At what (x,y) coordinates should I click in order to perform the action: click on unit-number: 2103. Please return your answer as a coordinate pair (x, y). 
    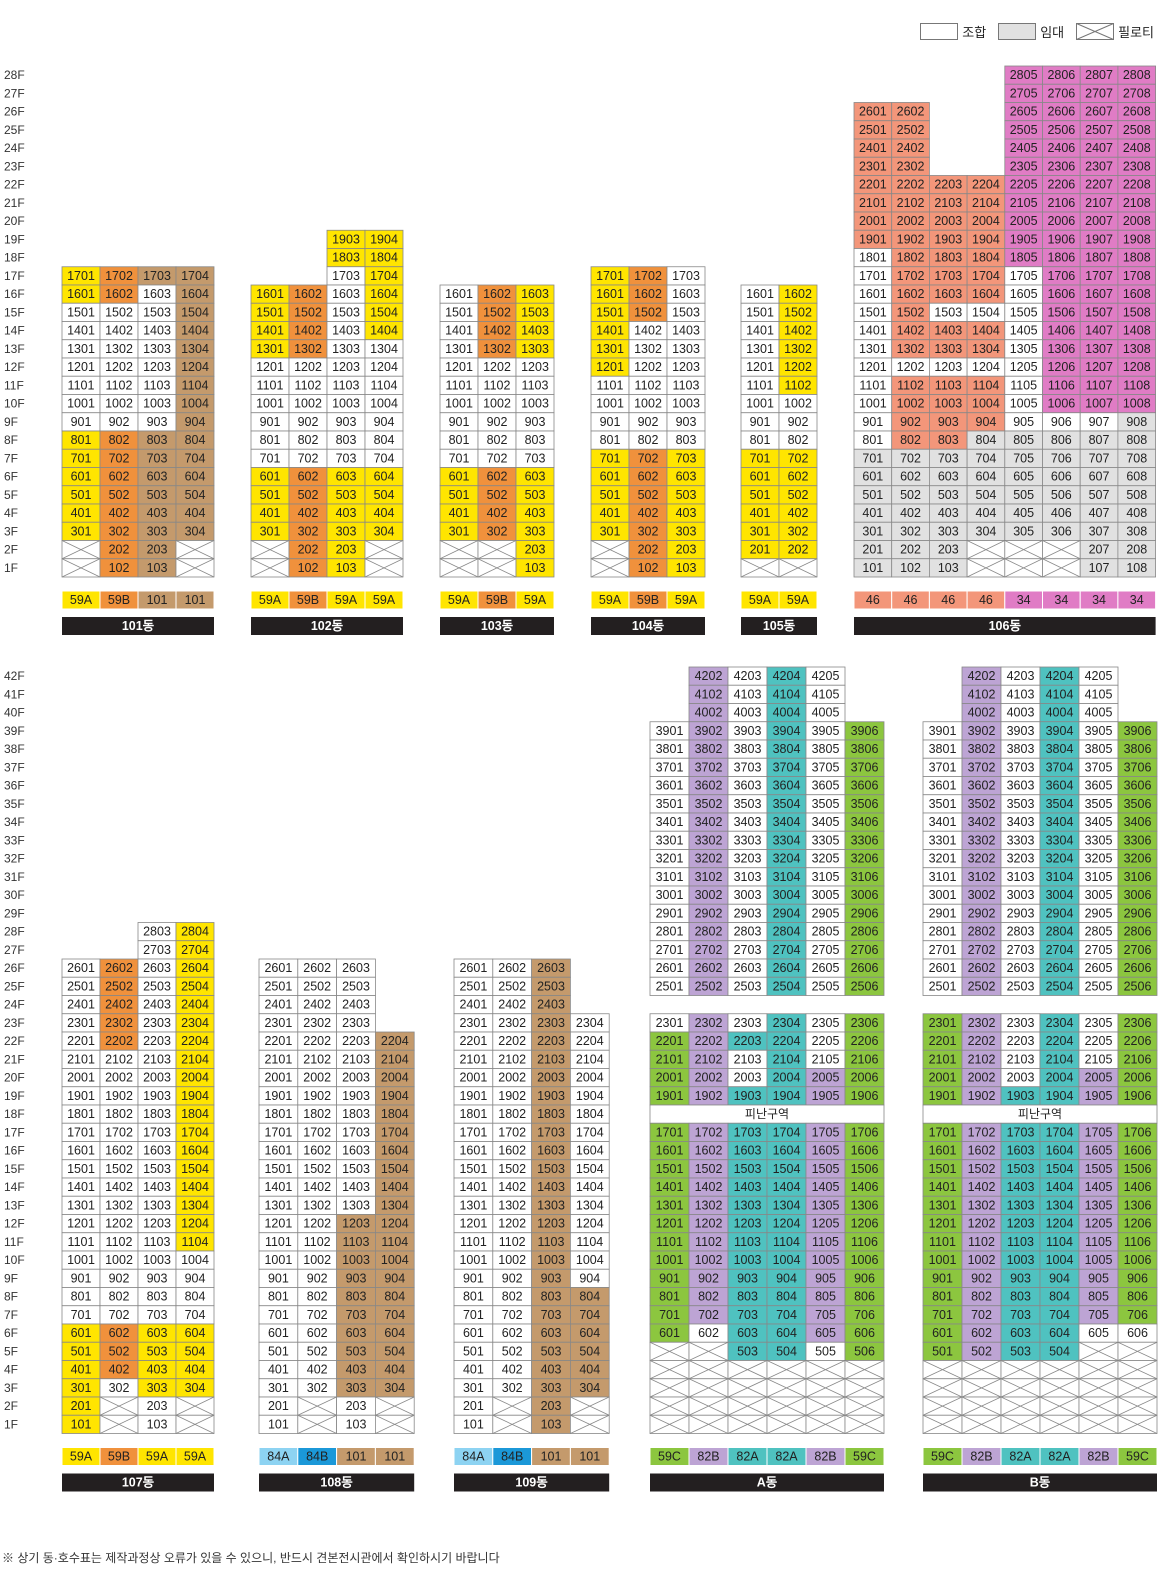
    Looking at the image, I should click on (1021, 1059).